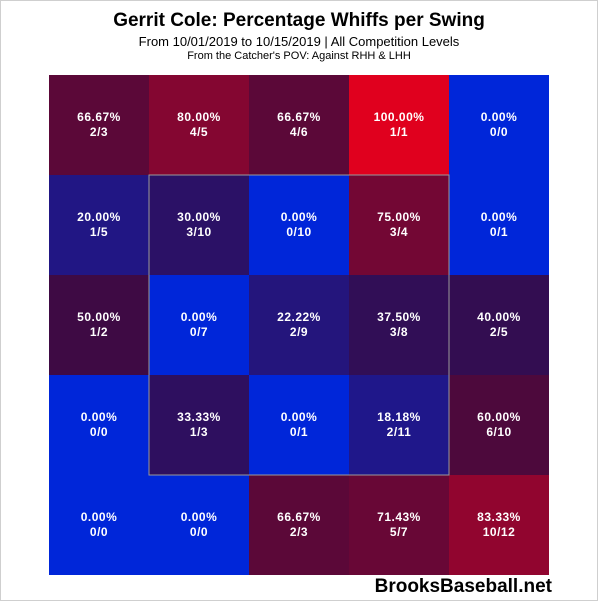  Describe the element at coordinates (299, 317) in the screenshot. I see `cell-percentage-label: 22.22%` at that location.